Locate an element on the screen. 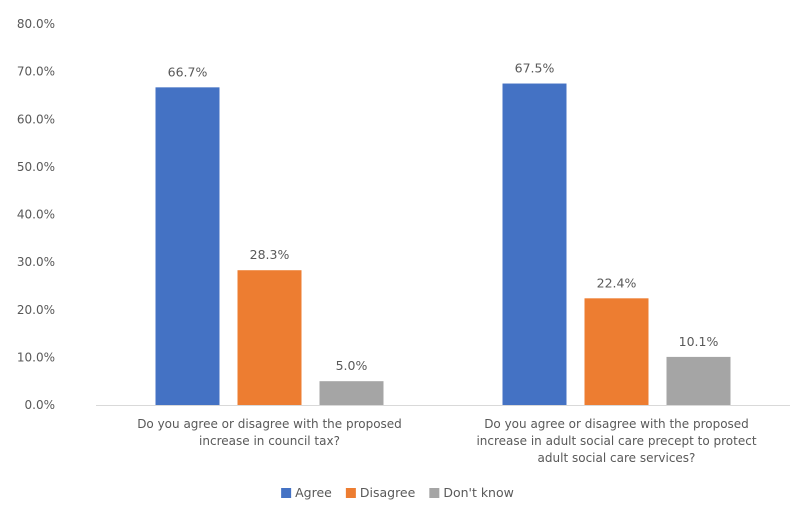  y-tick-label: 40.0% is located at coordinates (36, 215).